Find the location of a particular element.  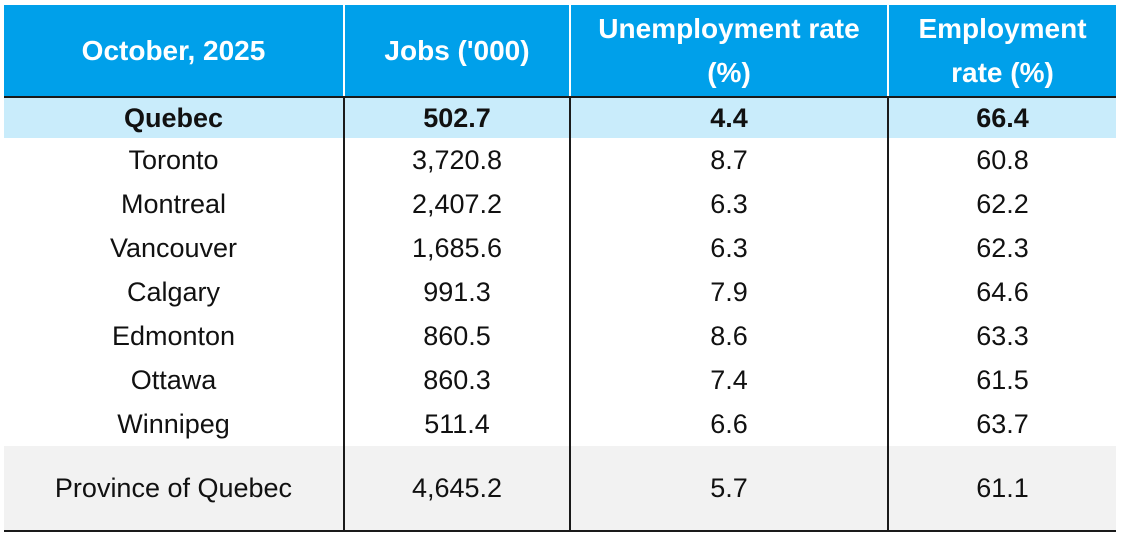

table-row-calgary: Calgary 991.3 7.9 64.6 is located at coordinates (560, 292).